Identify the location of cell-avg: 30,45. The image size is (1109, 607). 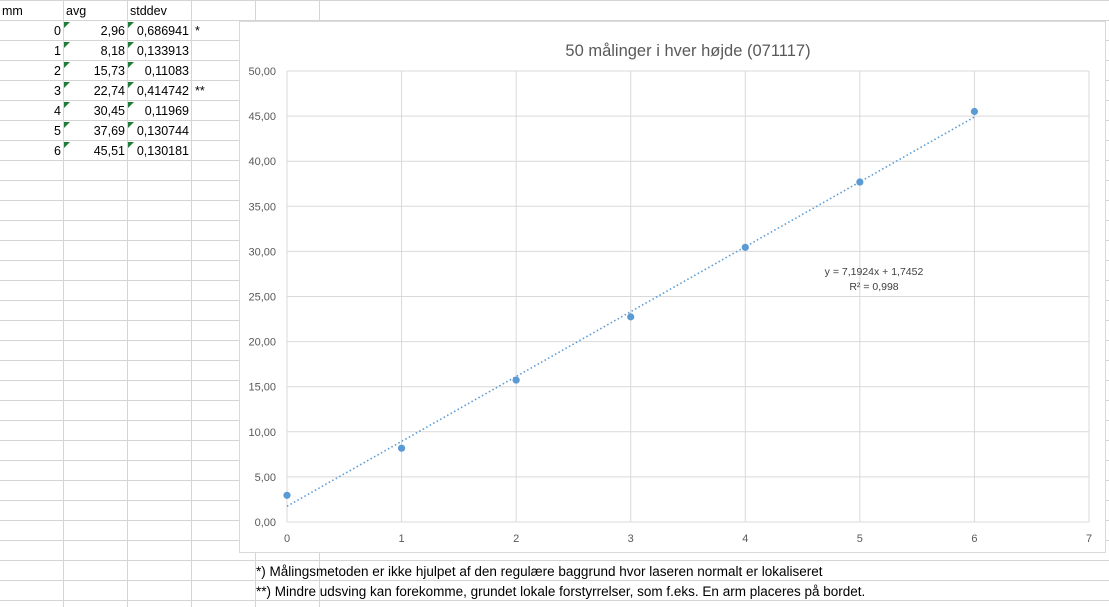
(109, 111).